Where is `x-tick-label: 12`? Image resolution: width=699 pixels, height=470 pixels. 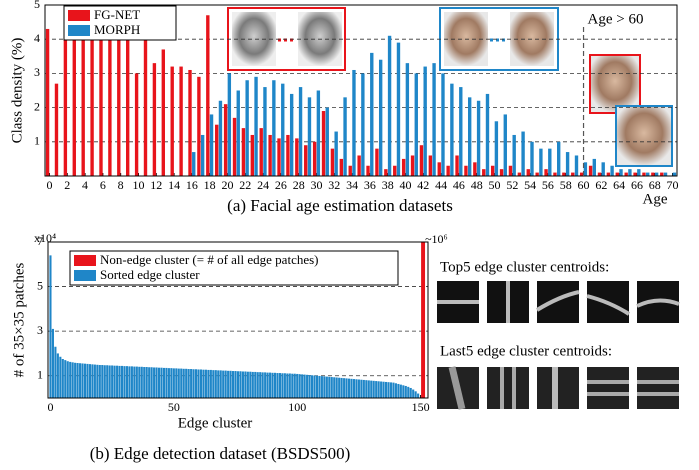
x-tick-label: 12 is located at coordinates (156, 185).